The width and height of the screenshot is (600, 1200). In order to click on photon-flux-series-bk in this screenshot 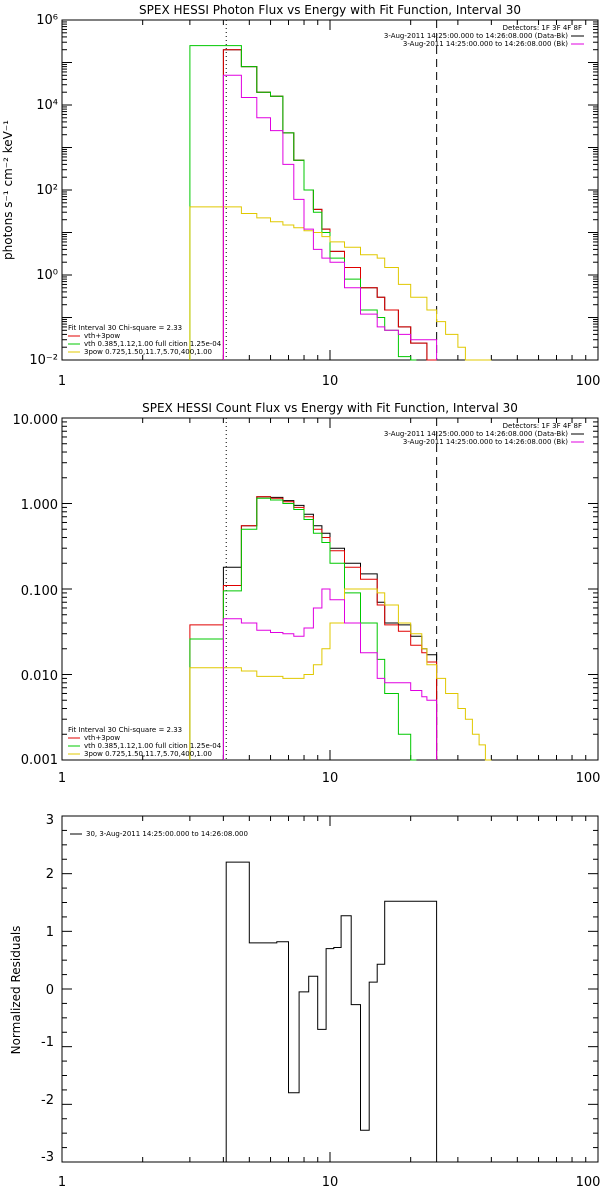, I will do `click(330, 217)`.